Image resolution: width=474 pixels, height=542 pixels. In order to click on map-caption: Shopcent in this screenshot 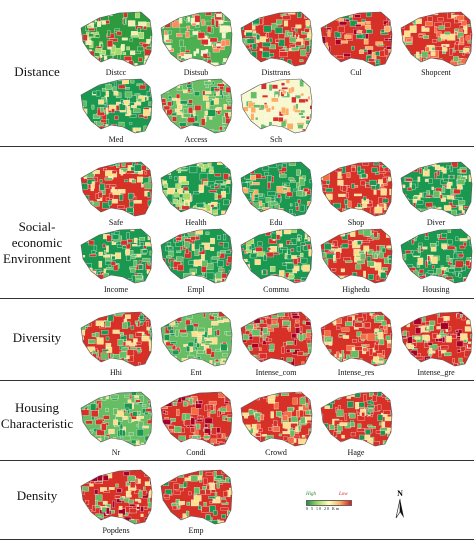, I will do `click(436, 72)`.